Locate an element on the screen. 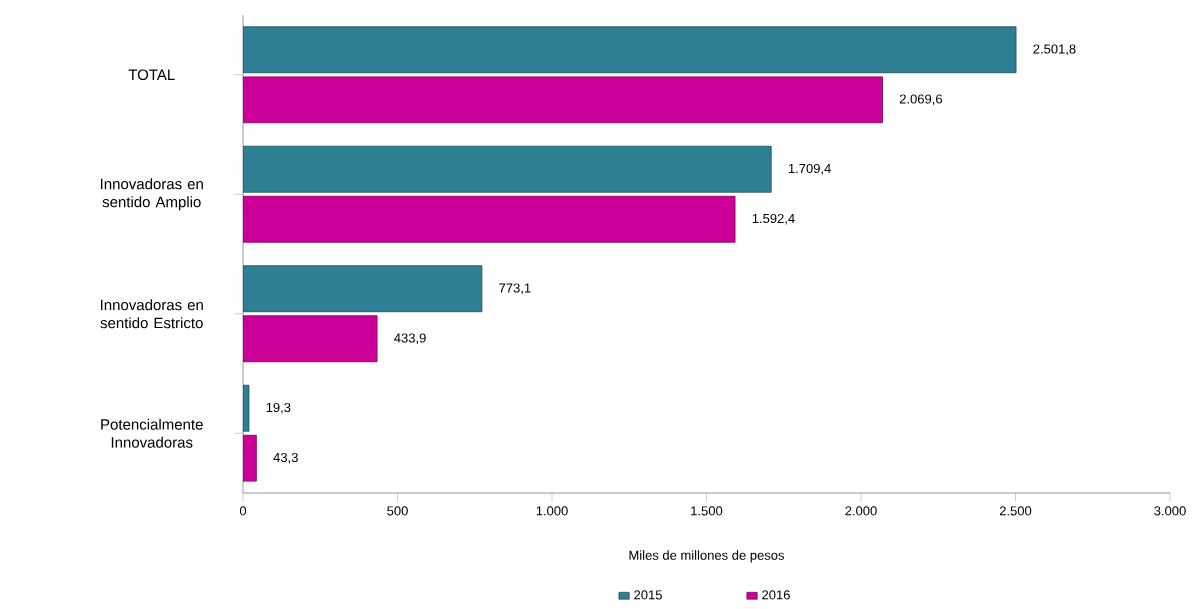  x-tick-label: 3.000 is located at coordinates (1170, 511).